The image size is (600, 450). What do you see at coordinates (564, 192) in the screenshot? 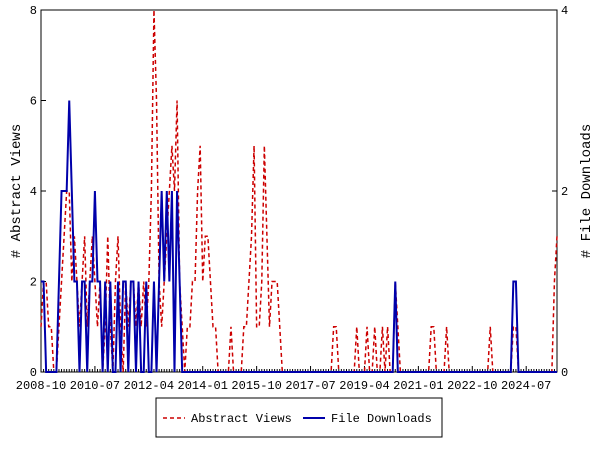
I see `y2-tick-label: 2` at bounding box center [564, 192].